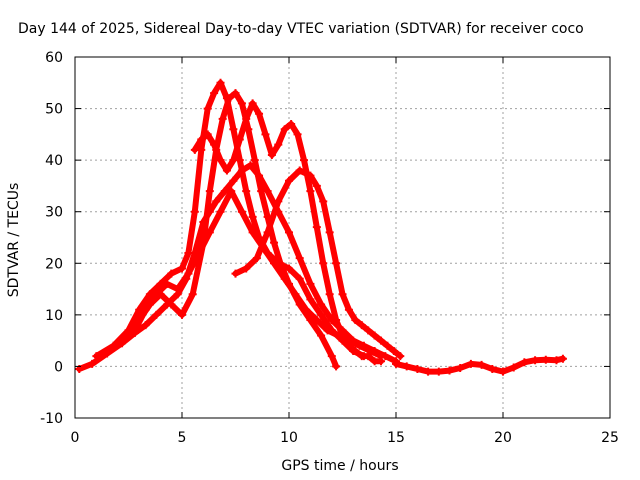 Image resolution: width=640 pixels, height=480 pixels. I want to click on x-tick-label: 5, so click(182, 438).